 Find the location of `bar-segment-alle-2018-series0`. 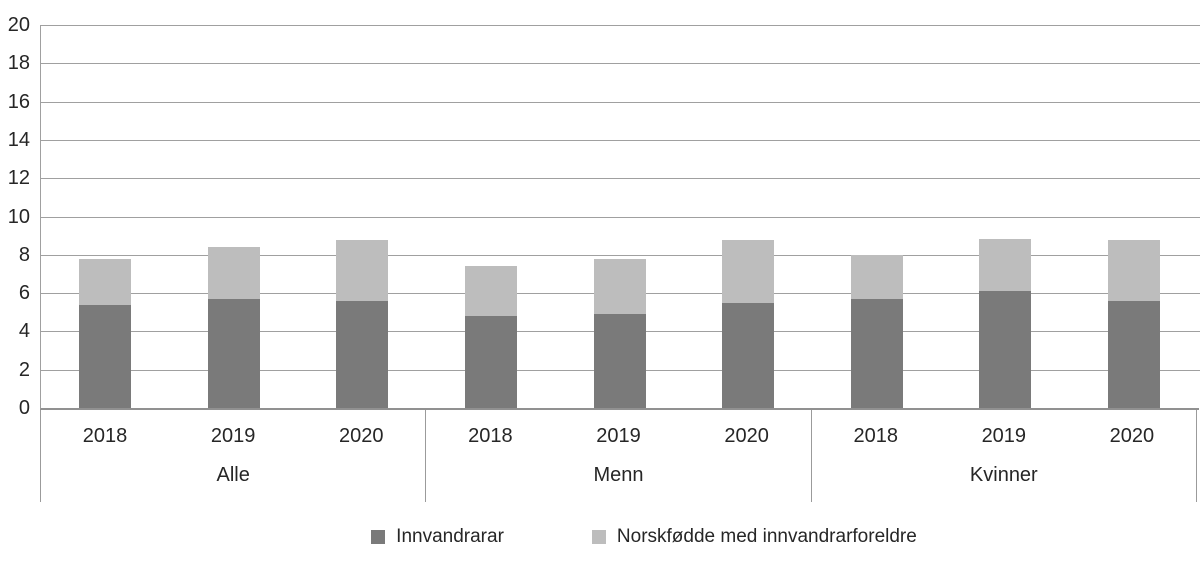

bar-segment-alle-2018-series0 is located at coordinates (105, 356).